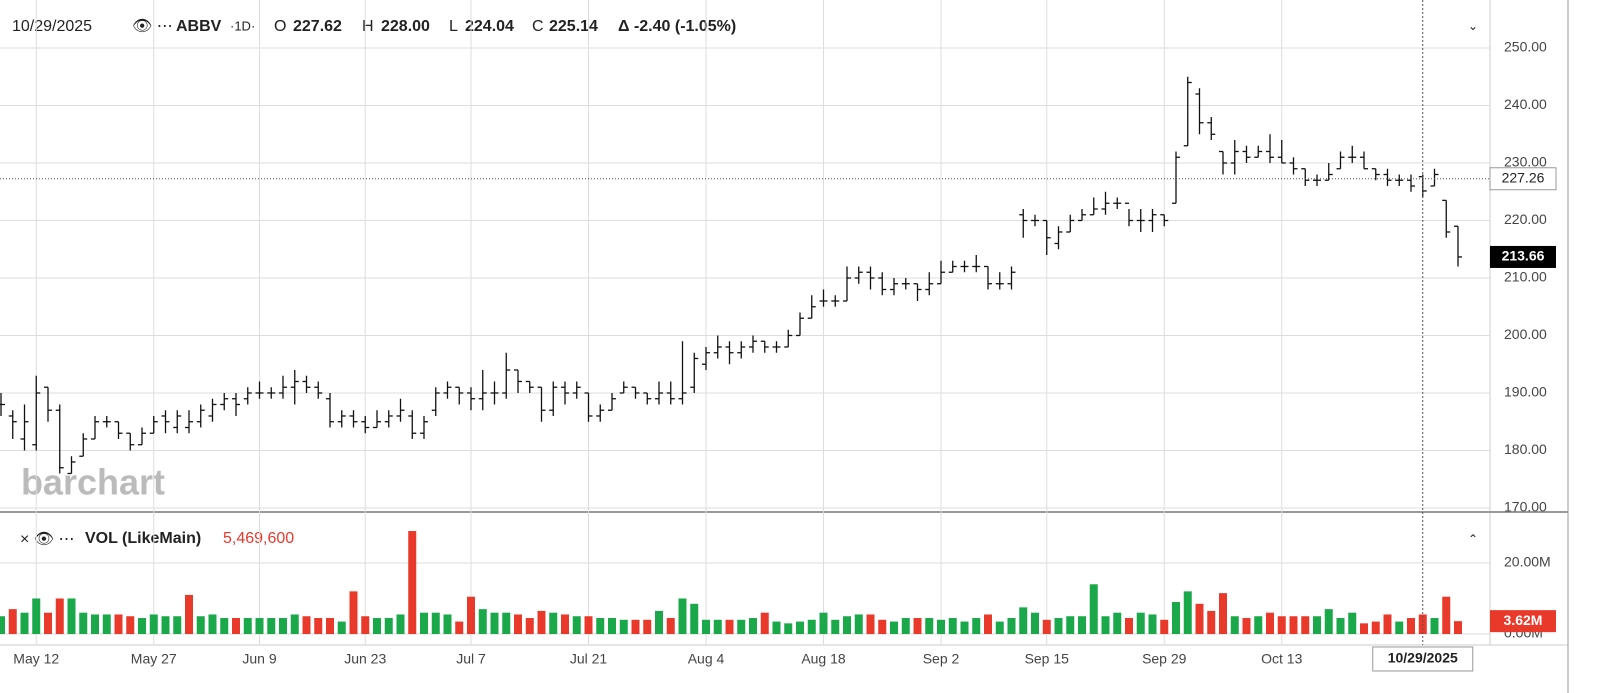  What do you see at coordinates (36, 659) in the screenshot?
I see `x-tick-label: May 12` at bounding box center [36, 659].